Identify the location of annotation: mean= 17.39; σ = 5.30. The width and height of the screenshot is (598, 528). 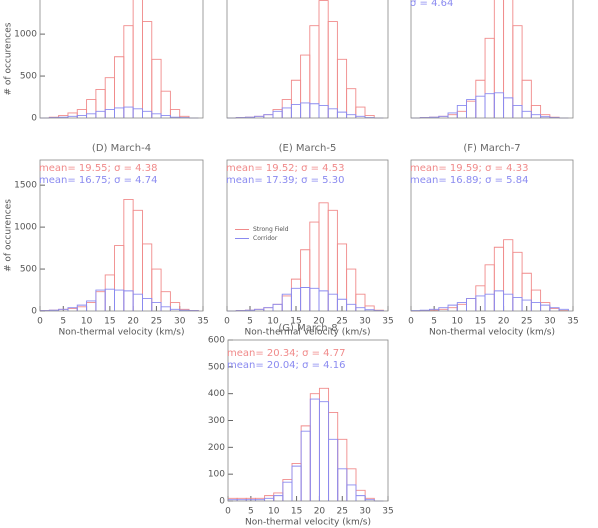
(285, 180).